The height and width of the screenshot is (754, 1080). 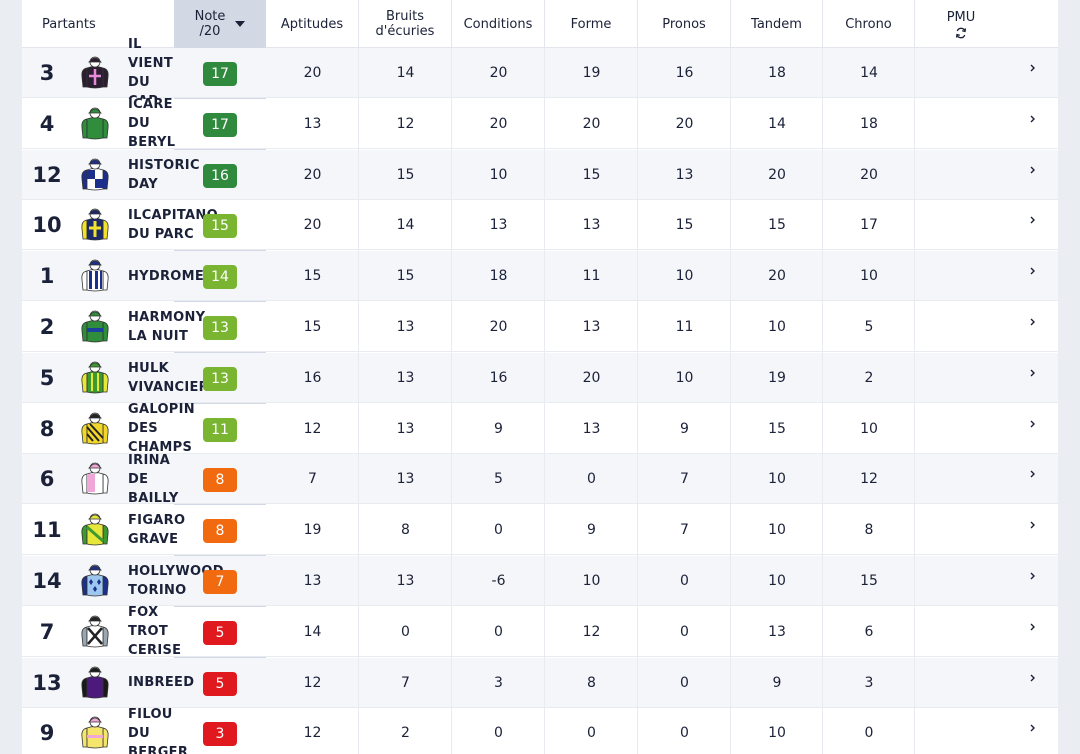 I want to click on score-bruits-ecuries: 12, so click(x=405, y=123).